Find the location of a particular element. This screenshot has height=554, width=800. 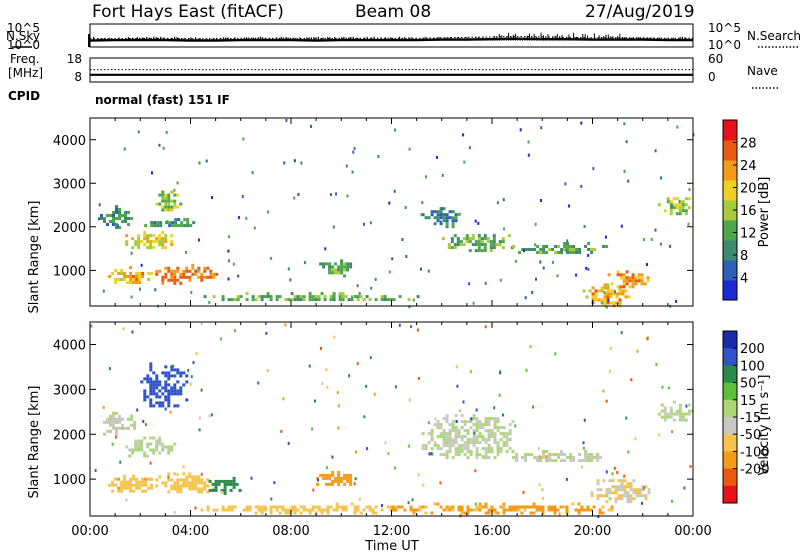

xtick-label: 20:00 is located at coordinates (592, 531).